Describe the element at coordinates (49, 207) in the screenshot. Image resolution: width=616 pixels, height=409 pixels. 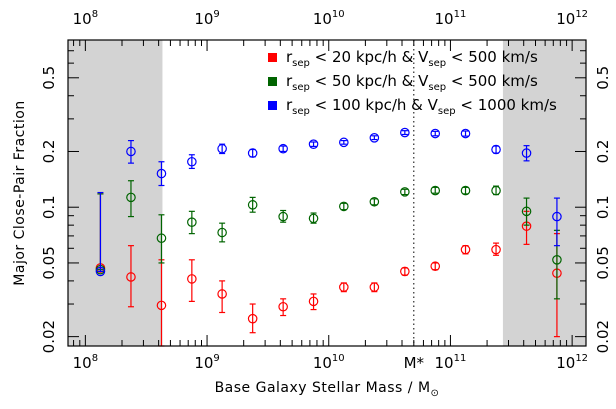
I see `y-tick-label: 0.1` at that location.